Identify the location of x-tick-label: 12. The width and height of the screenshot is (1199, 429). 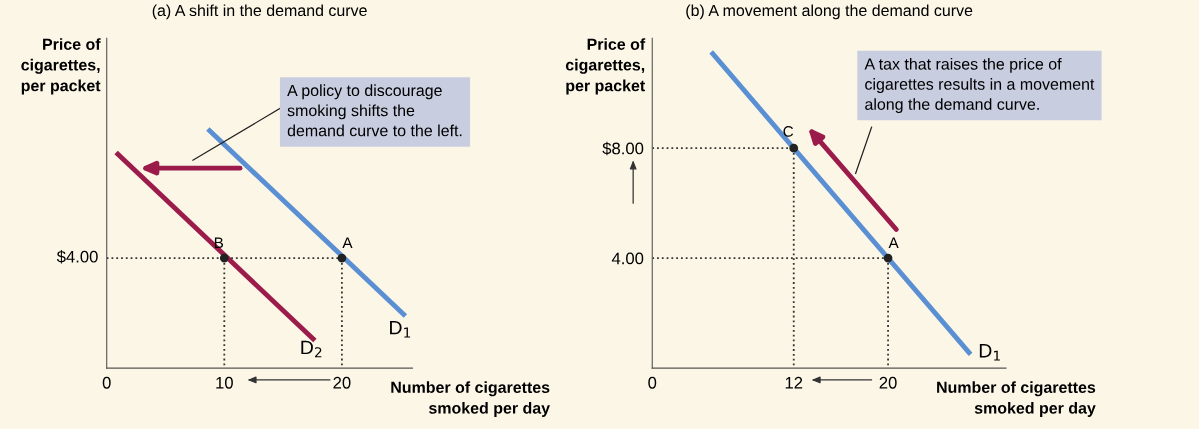
(794, 382).